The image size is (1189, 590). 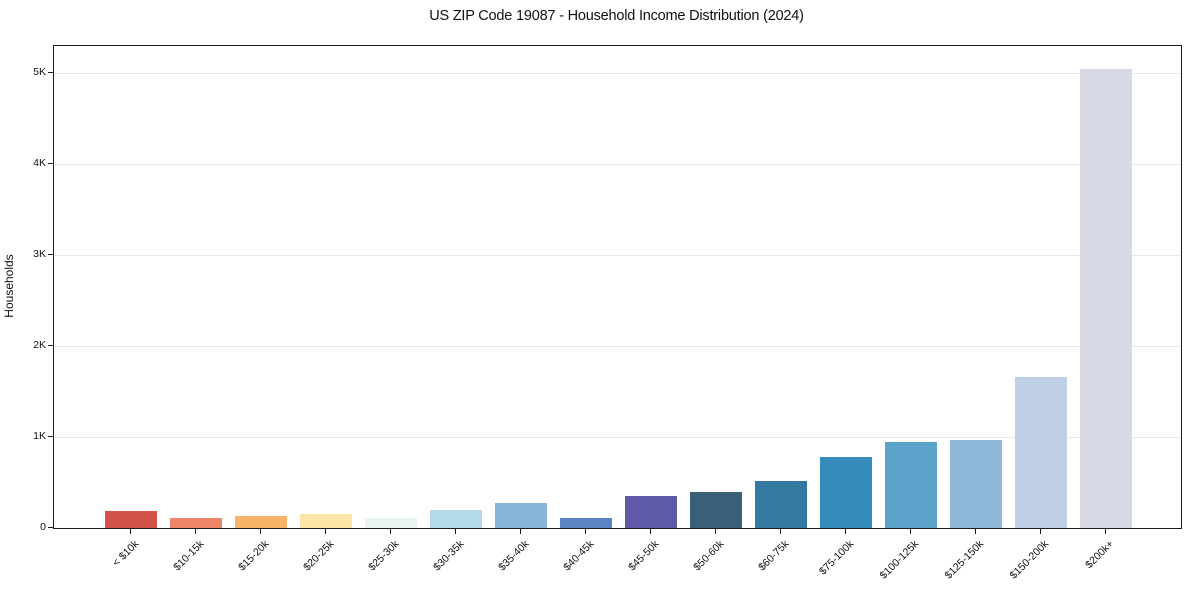 What do you see at coordinates (846, 492) in the screenshot?
I see `bar-$75-100k` at bounding box center [846, 492].